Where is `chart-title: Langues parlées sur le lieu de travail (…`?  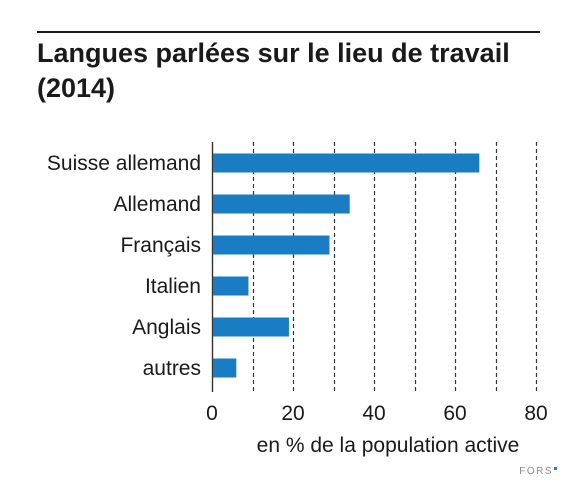
chart-title: Langues parlées sur le lieu de travail (… is located at coordinates (297, 71).